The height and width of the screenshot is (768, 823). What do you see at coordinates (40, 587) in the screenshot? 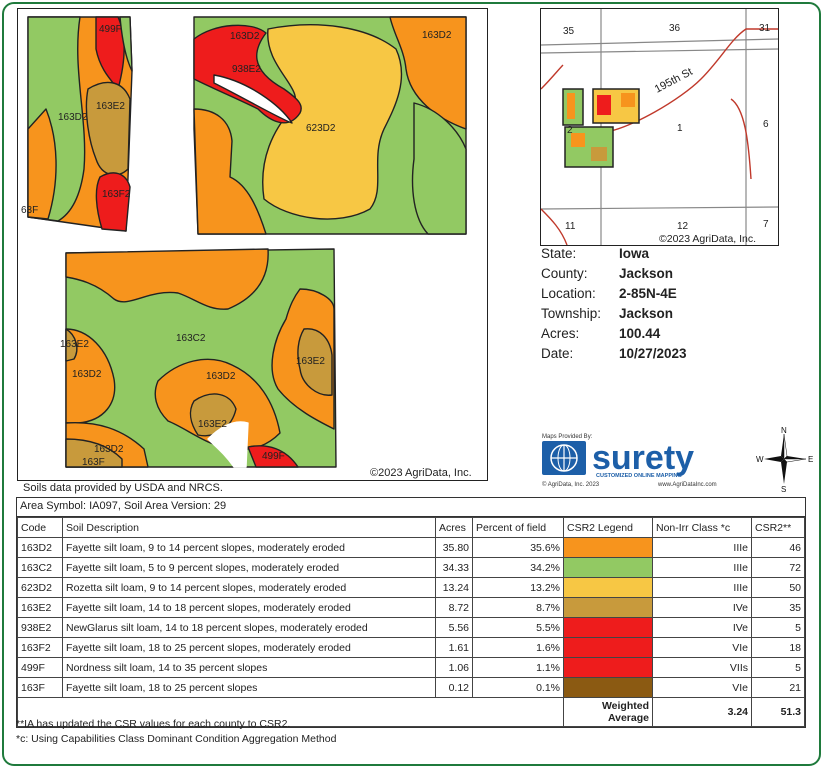
I see `cell-code: 623D2` at bounding box center [40, 587].